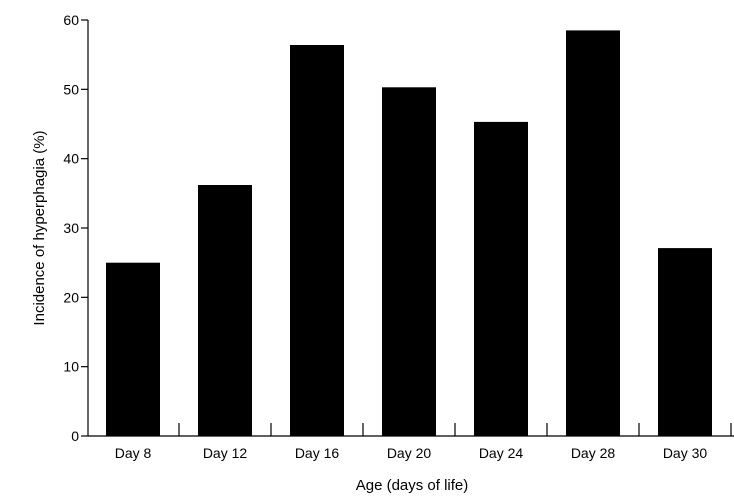 The height and width of the screenshot is (499, 734). I want to click on y-tick-label: 20, so click(71, 297).